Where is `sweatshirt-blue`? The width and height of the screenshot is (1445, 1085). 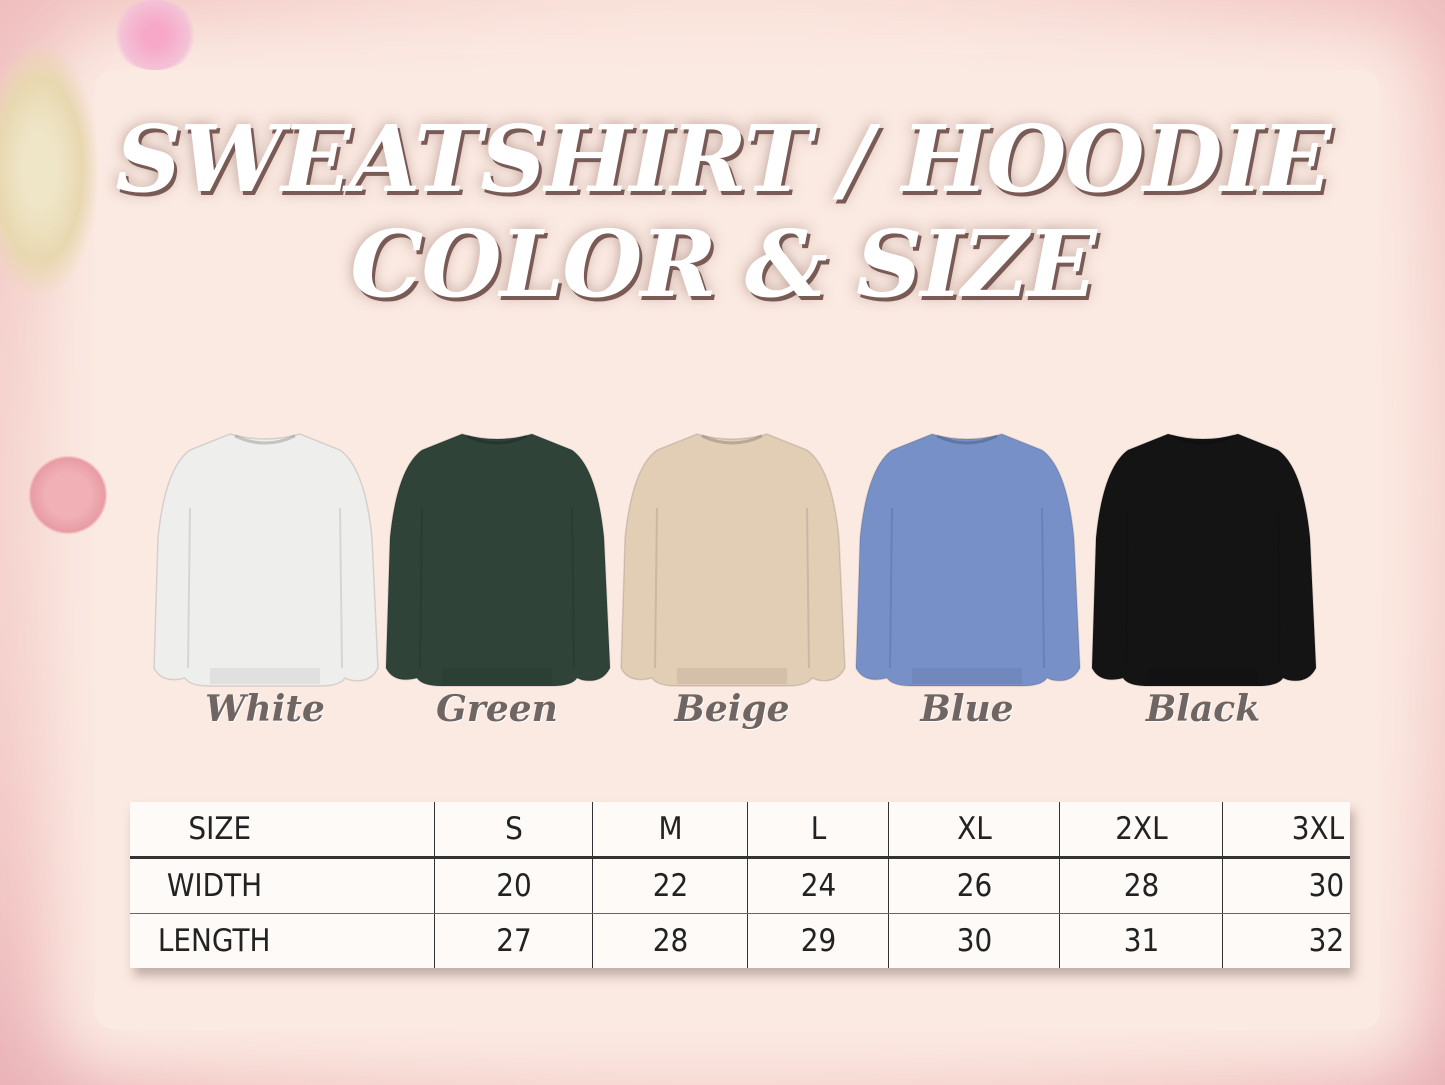
sweatshirt-blue is located at coordinates (967, 559).